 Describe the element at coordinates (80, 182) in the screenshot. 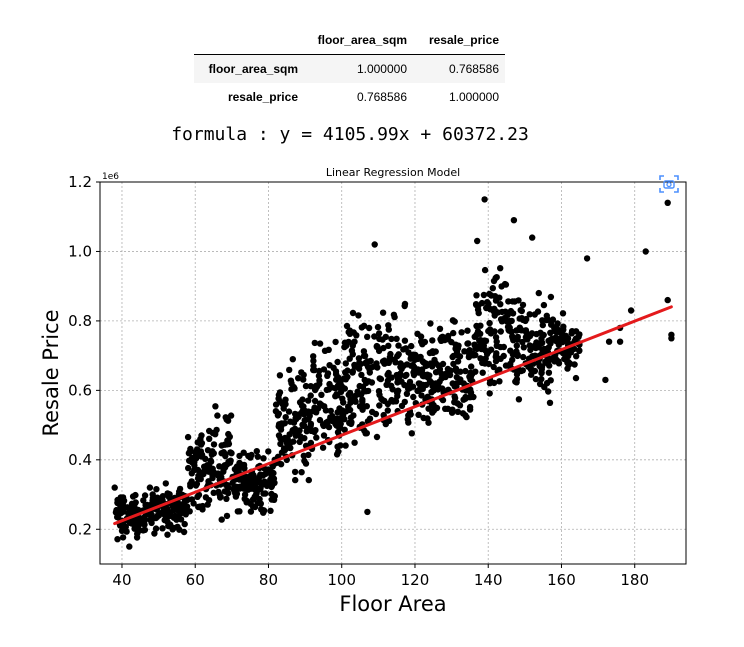

I see `y-tick-label: 1.2` at that location.